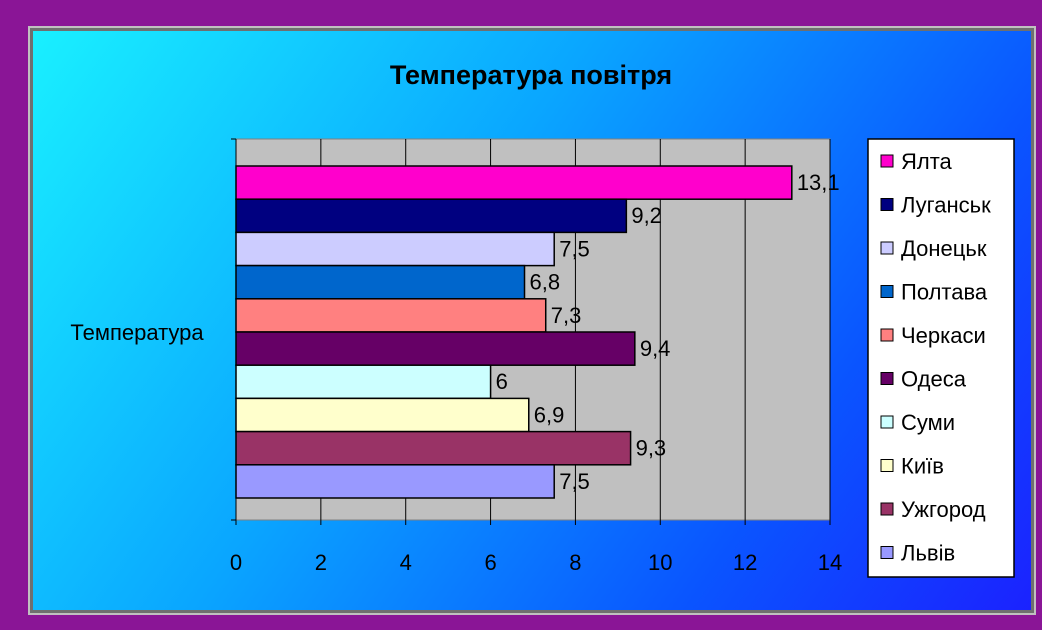 The height and width of the screenshot is (630, 1042). What do you see at coordinates (646, 215) in the screenshot?
I see `data-label: 9,2` at bounding box center [646, 215].